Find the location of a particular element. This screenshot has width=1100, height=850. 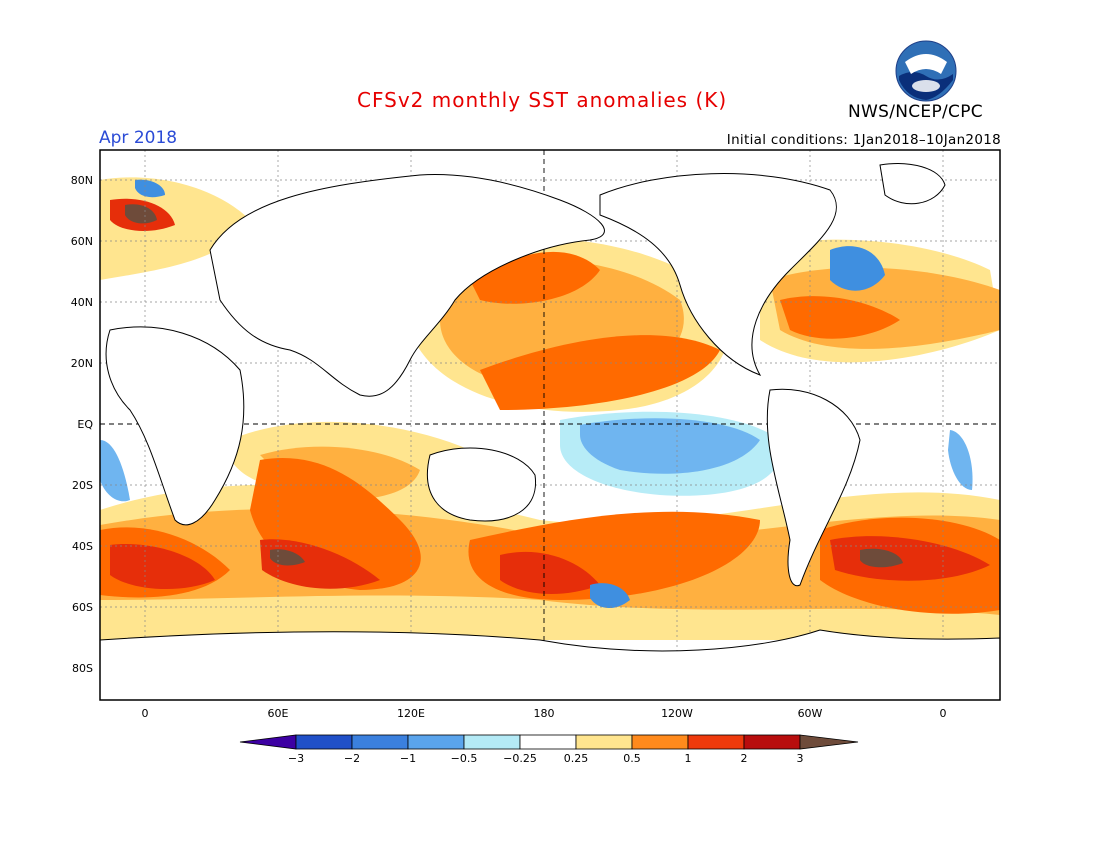

colorbar is located at coordinates (549, 742).